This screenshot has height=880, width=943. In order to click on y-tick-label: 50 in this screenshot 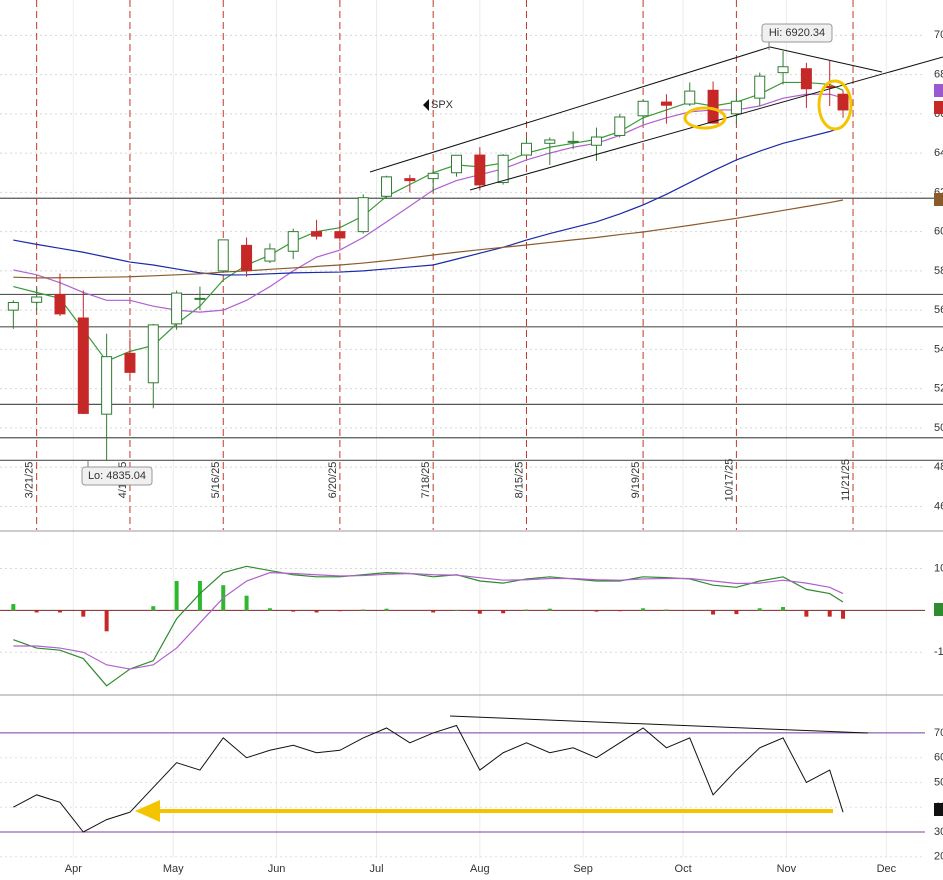, I will do `click(938, 782)`.